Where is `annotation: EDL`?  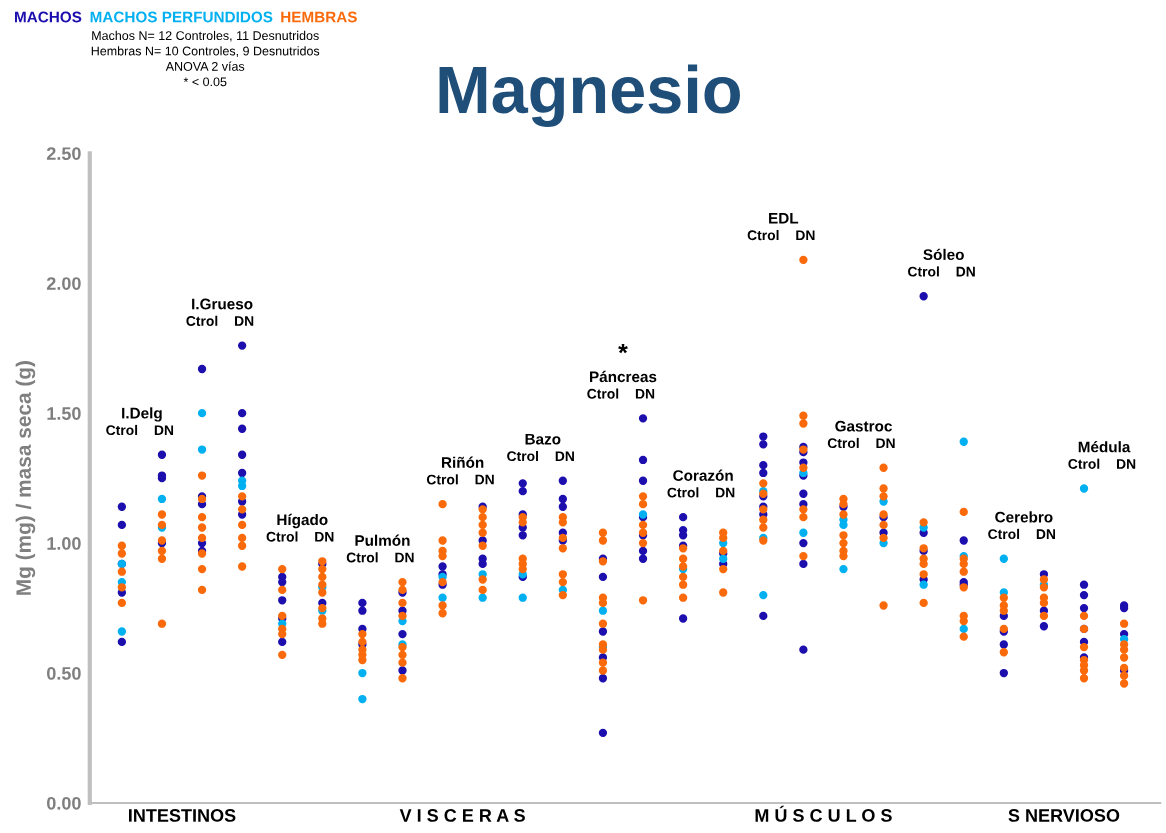 annotation: EDL is located at coordinates (784, 218).